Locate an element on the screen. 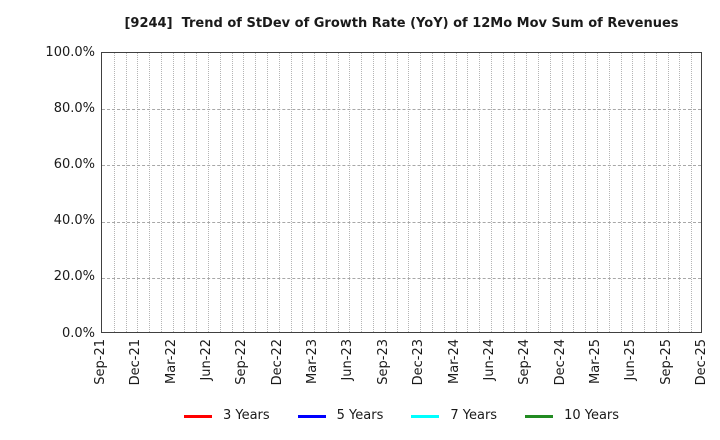  x-tick-label: Sep-21 is located at coordinates (100, 362).